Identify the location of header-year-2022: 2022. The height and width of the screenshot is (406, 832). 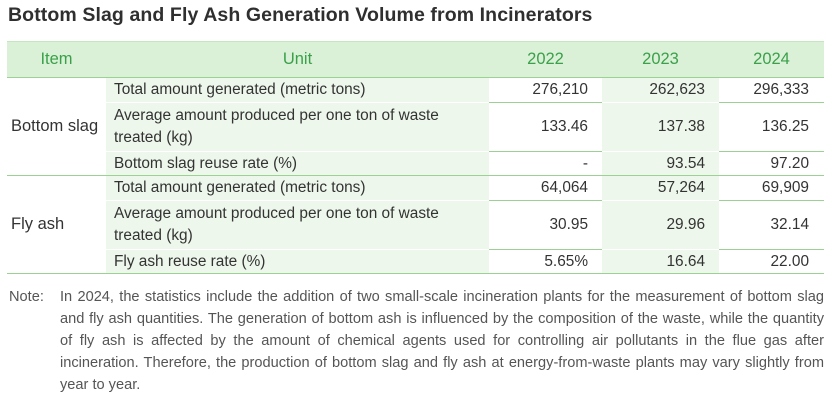
(545, 59).